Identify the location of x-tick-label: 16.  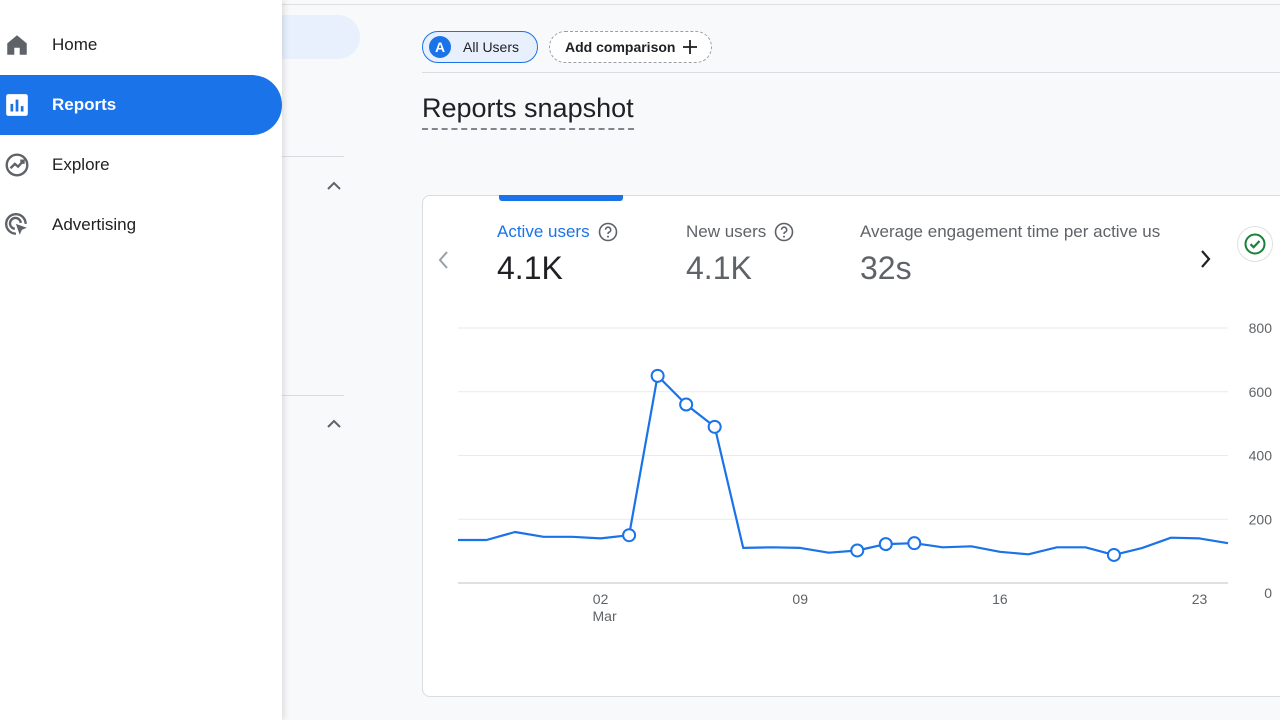
(1000, 599).